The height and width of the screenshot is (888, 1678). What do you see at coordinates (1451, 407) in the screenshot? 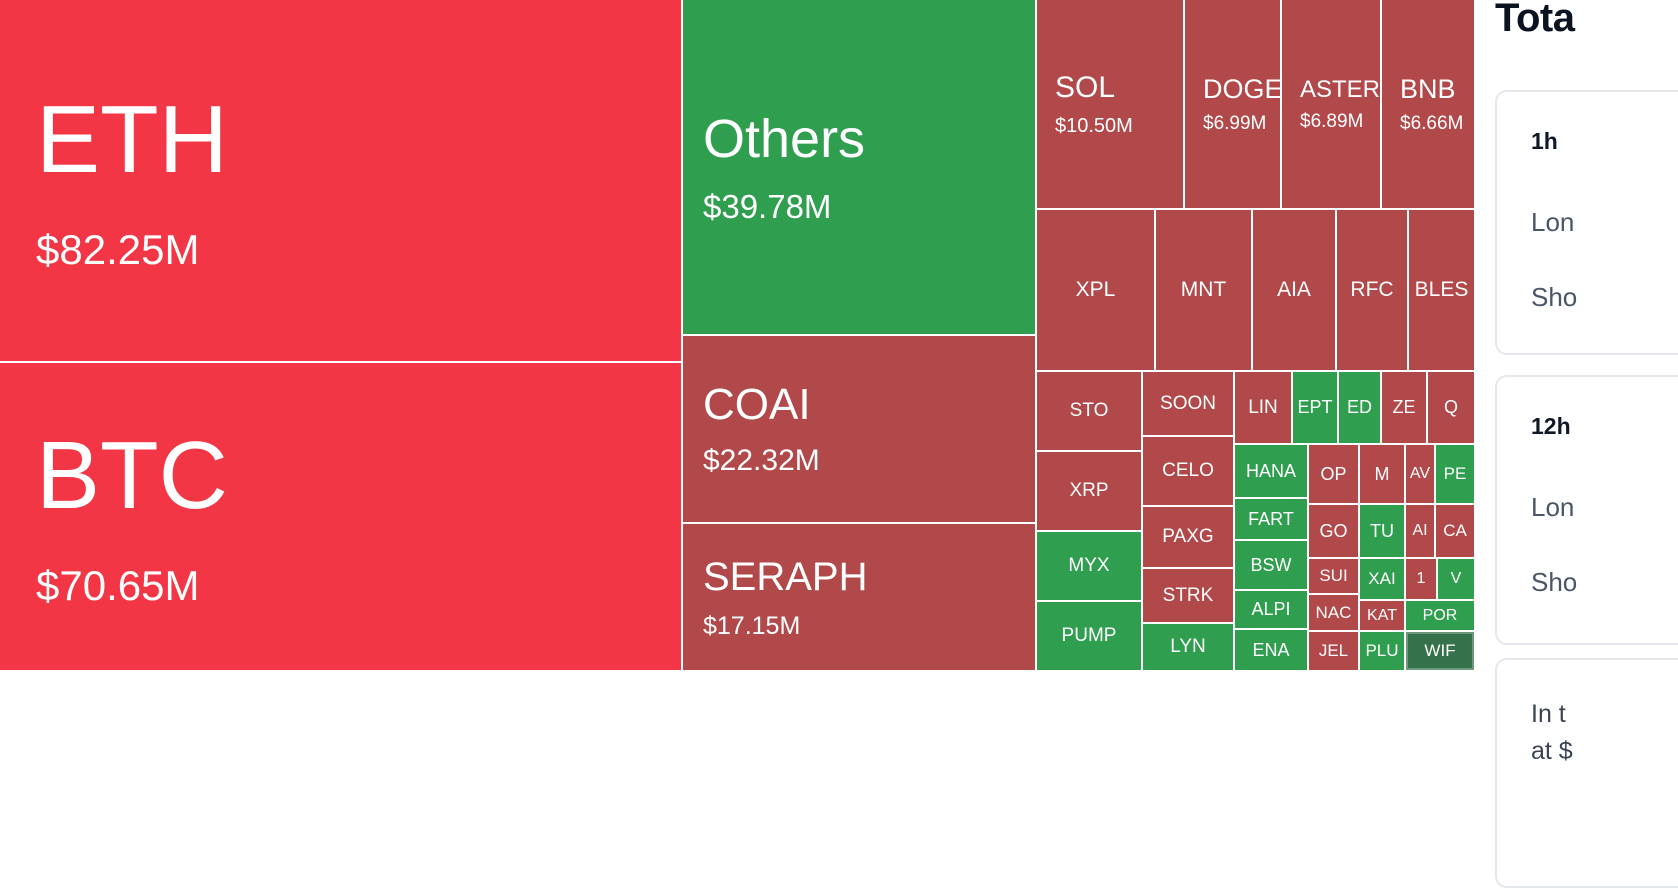
I see `tile-q: Q` at bounding box center [1451, 407].